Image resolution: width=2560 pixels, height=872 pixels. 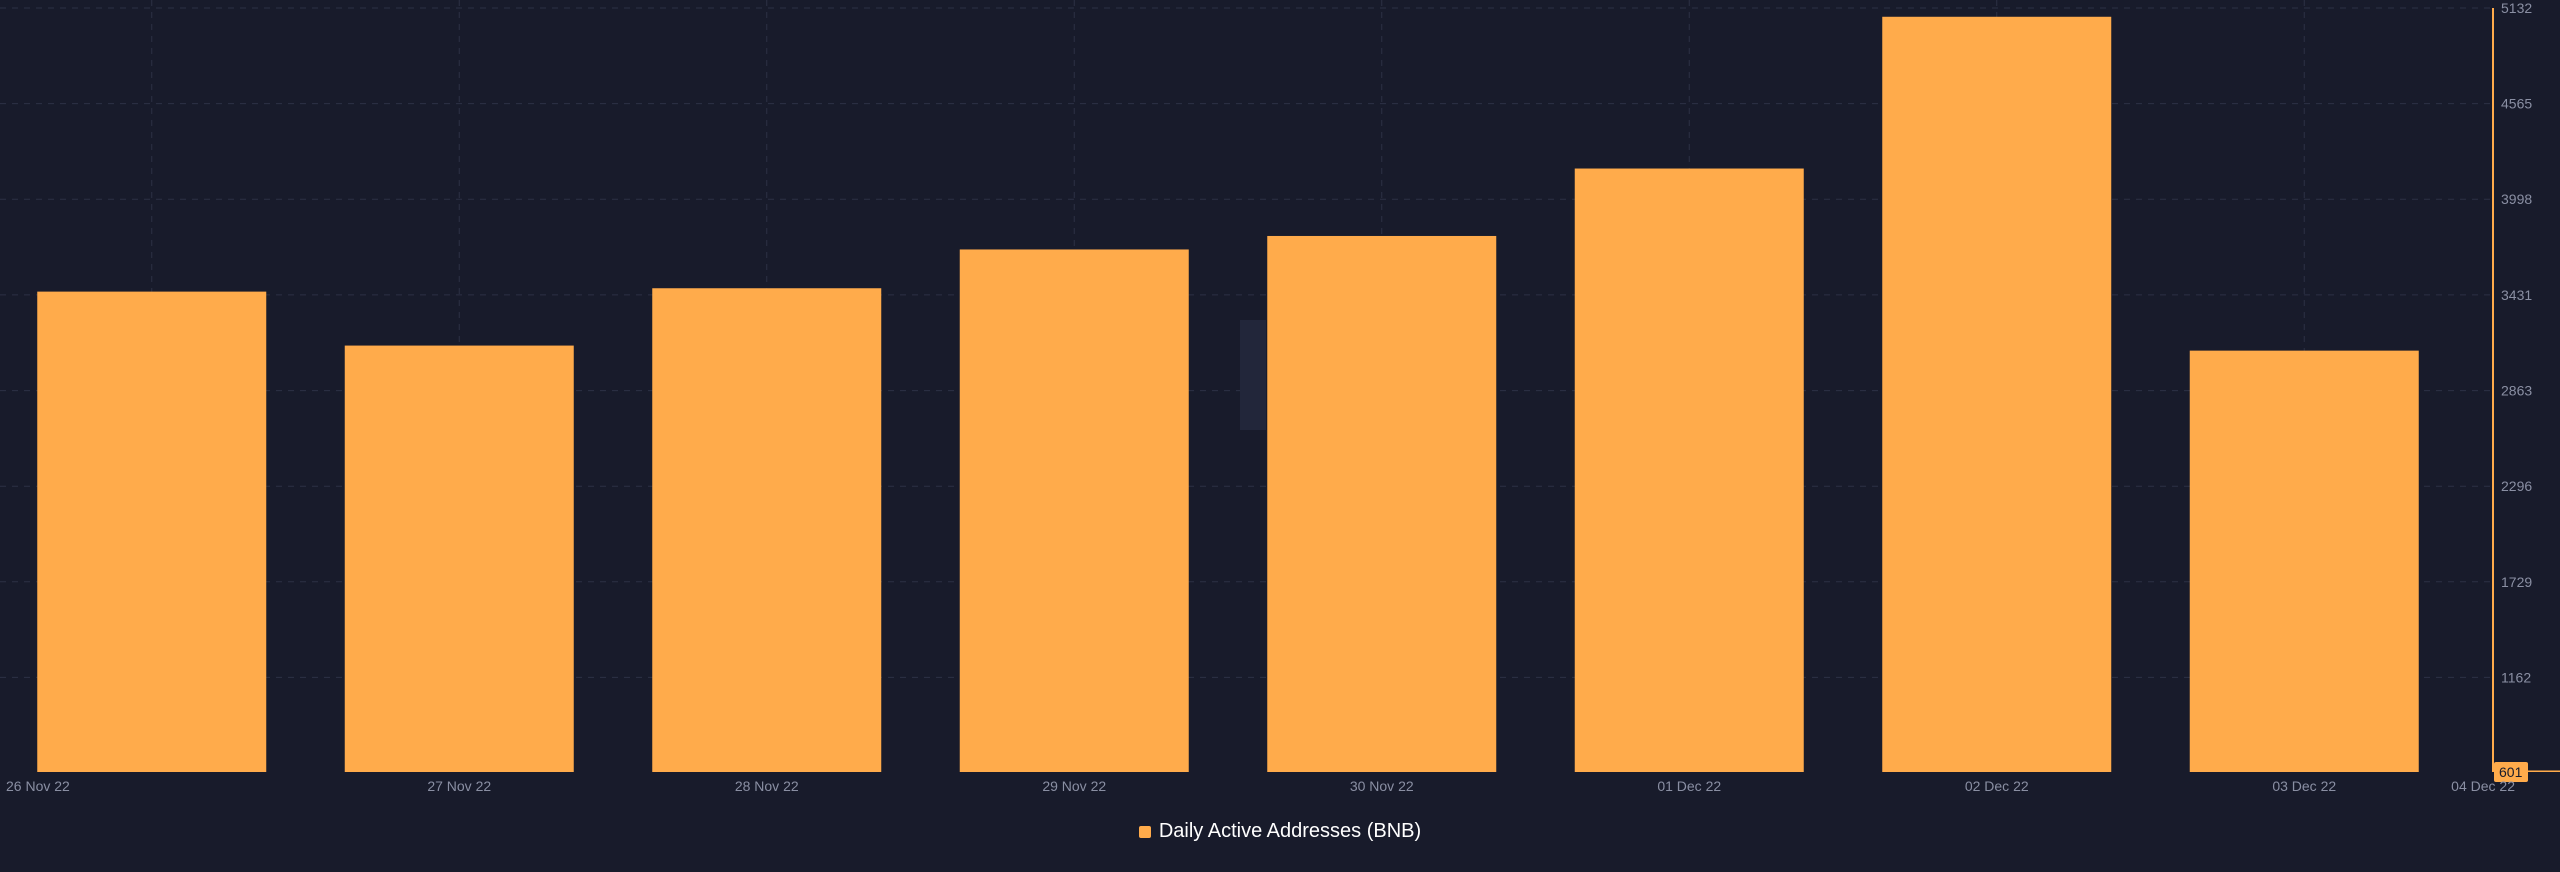 What do you see at coordinates (2516, 677) in the screenshot?
I see `y-tick-label: 1162` at bounding box center [2516, 677].